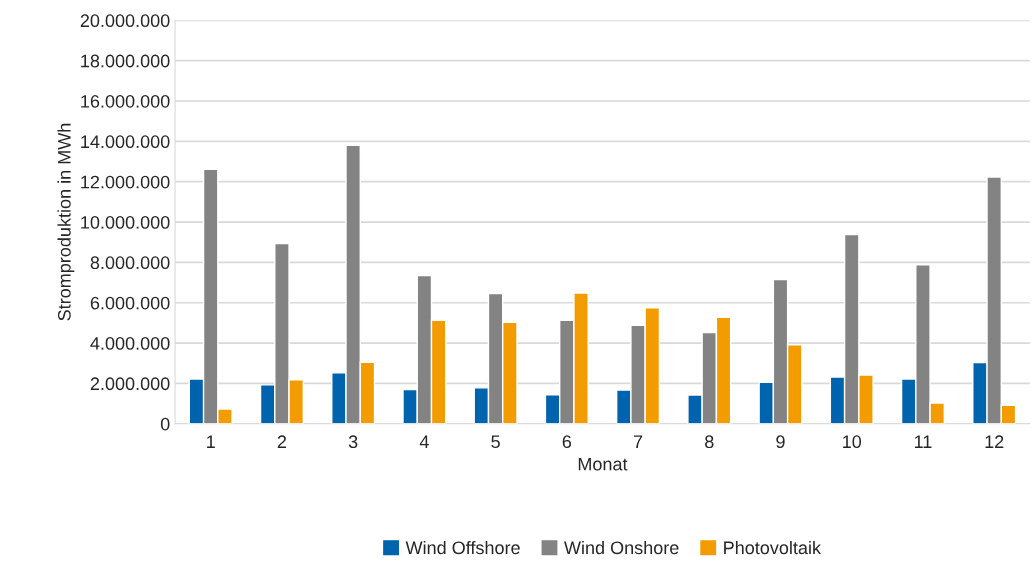 The image size is (1036, 565). I want to click on y-tick-label: 6.000.000, so click(130, 303).